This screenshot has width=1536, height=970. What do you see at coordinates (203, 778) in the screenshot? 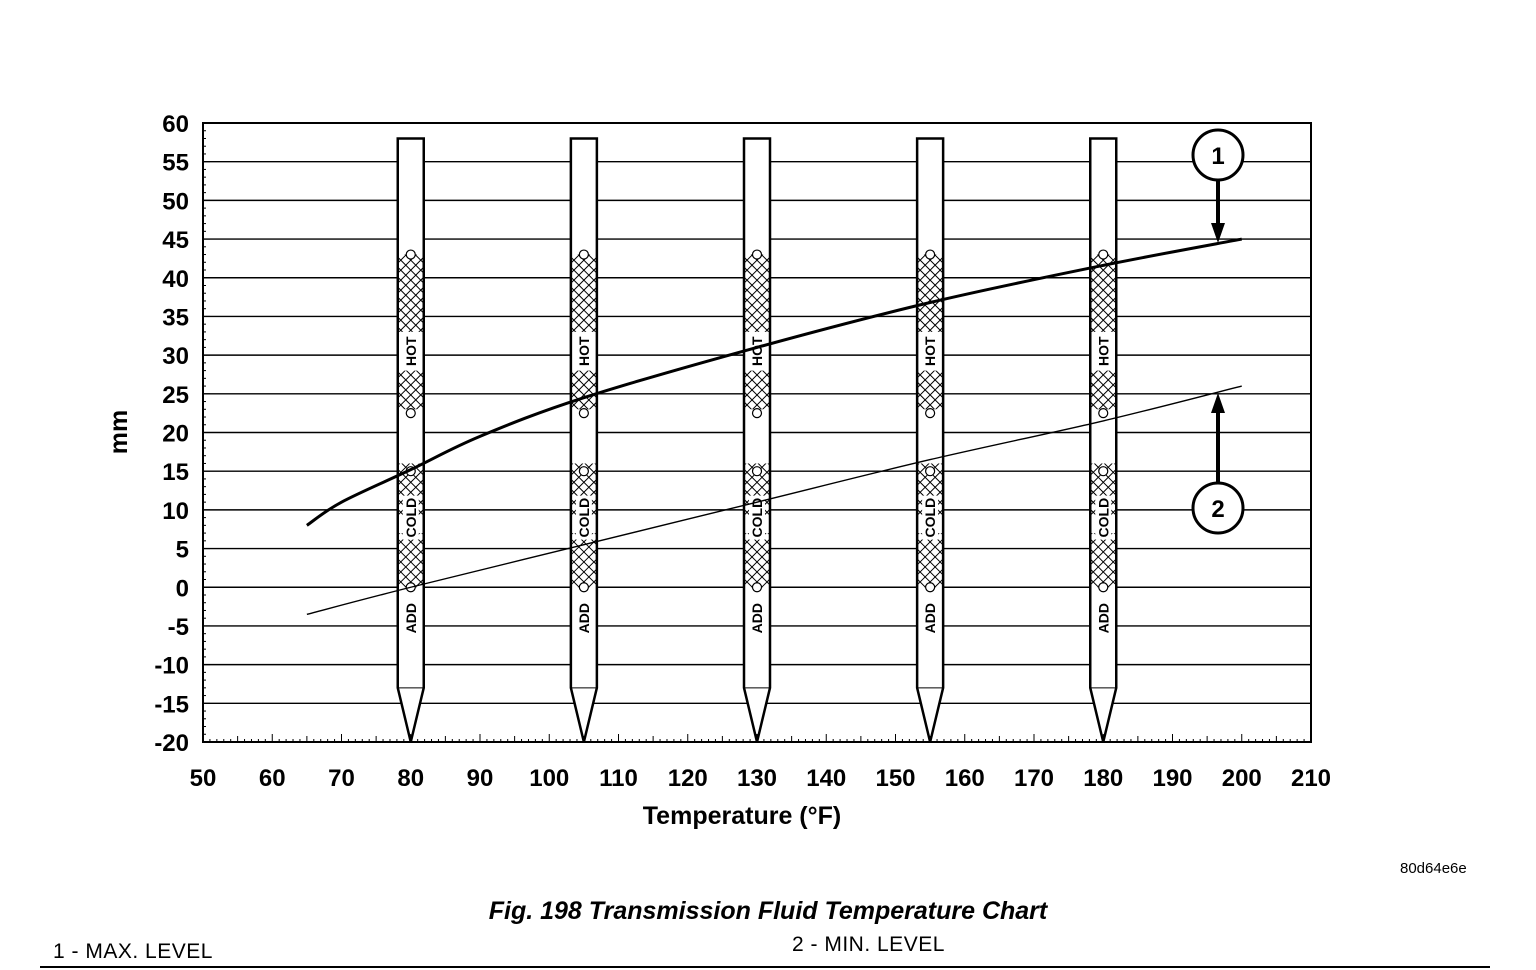
I see `x-tick-label: 50` at bounding box center [203, 778].